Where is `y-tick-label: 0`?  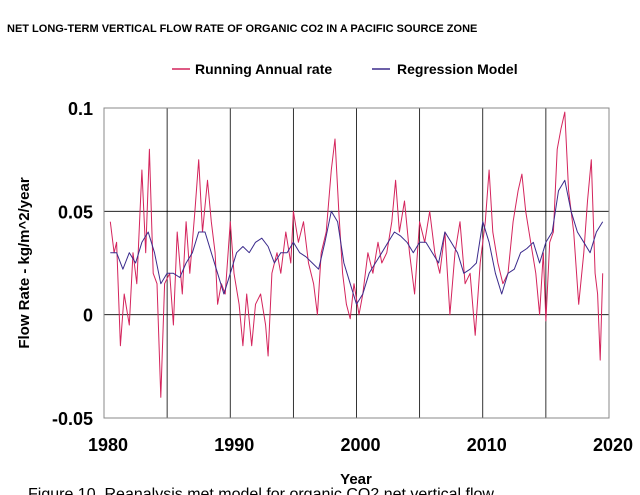 y-tick-label: 0 is located at coordinates (88, 316).